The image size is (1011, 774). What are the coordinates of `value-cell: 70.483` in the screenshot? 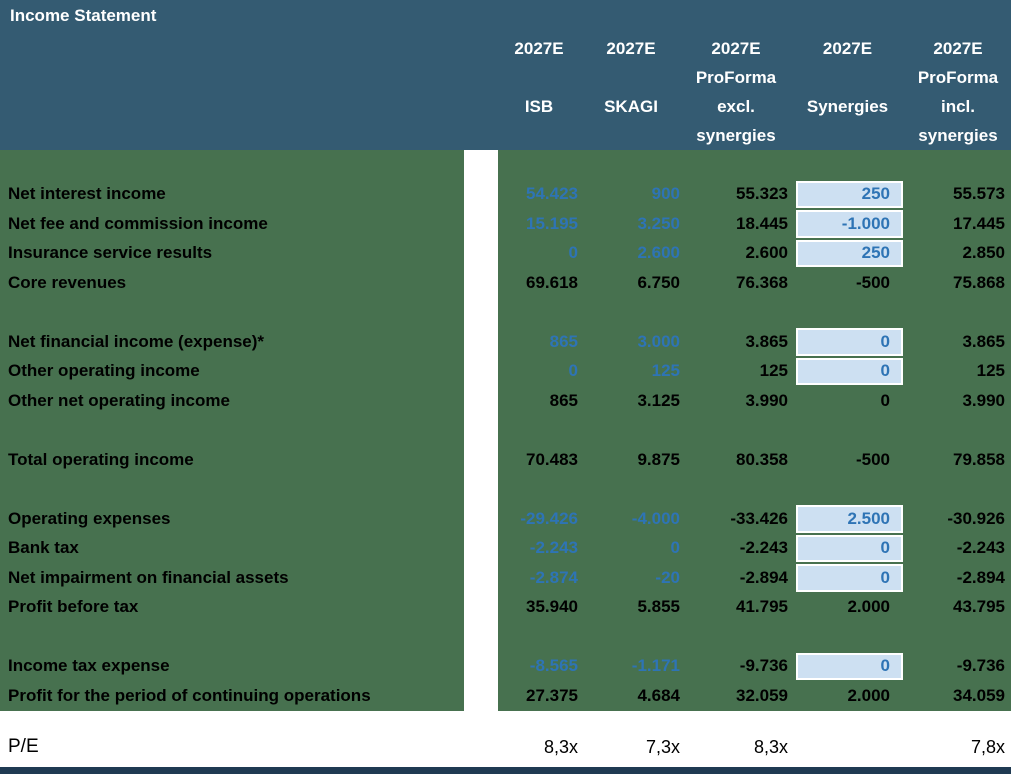 It's located at (552, 459).